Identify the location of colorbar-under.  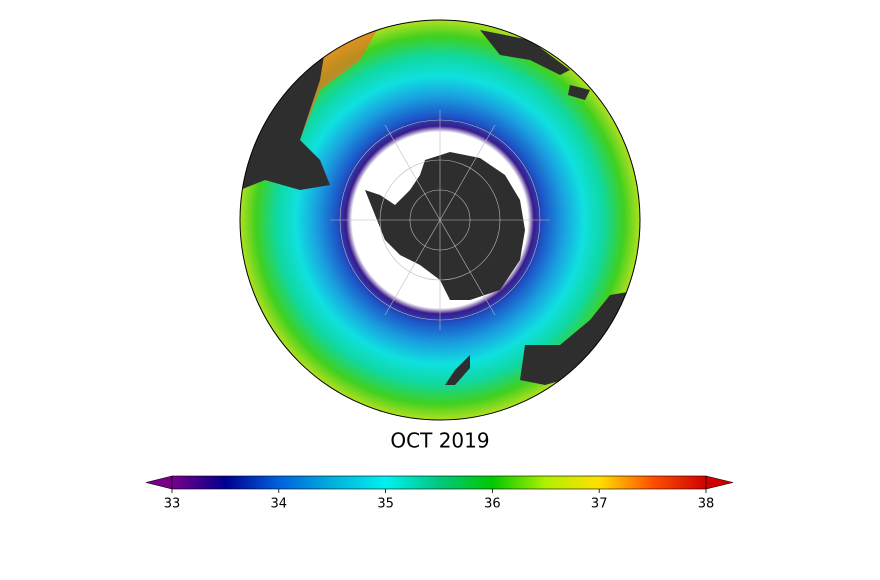
(159, 482).